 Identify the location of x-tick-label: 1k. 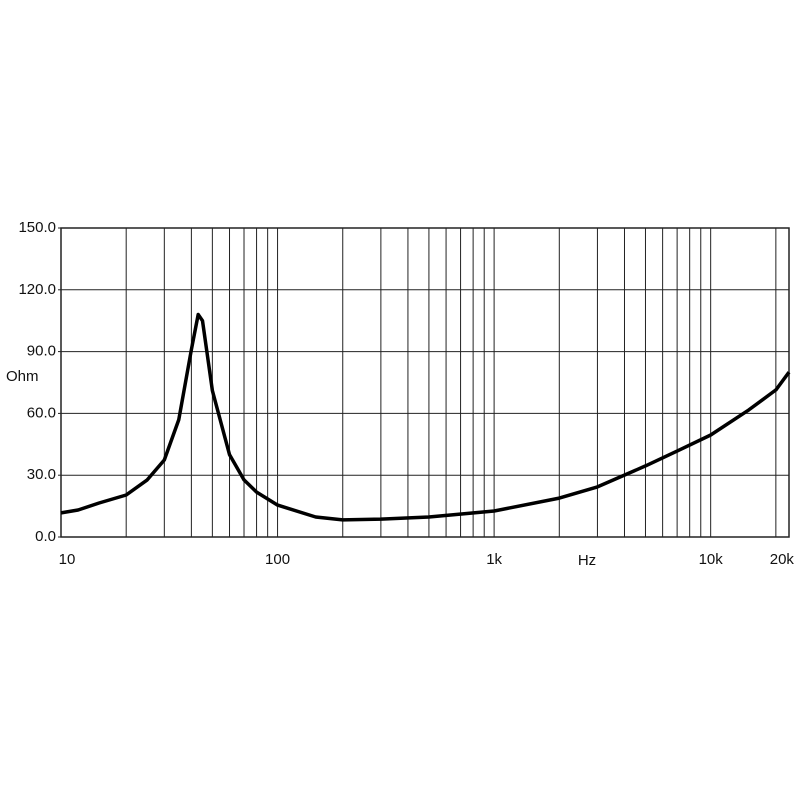
(494, 559).